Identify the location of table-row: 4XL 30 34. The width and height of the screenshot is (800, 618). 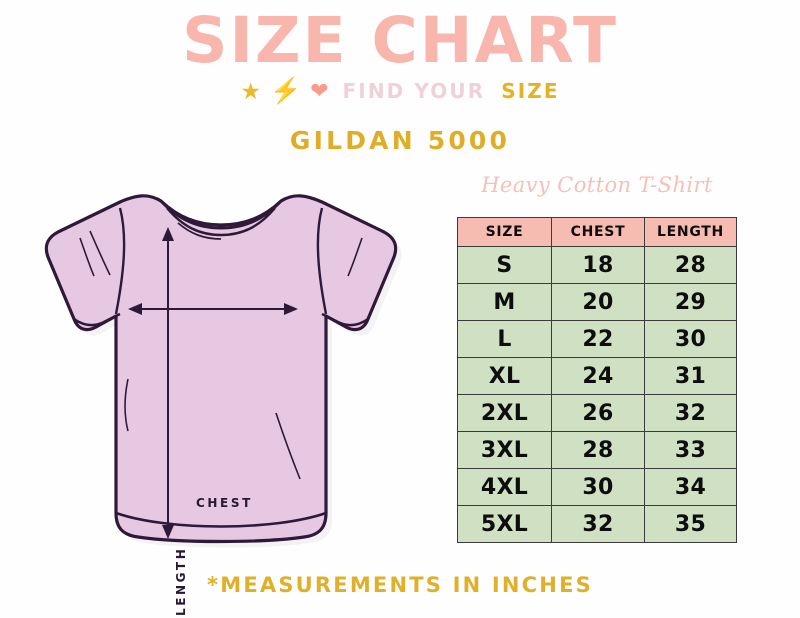
(597, 487).